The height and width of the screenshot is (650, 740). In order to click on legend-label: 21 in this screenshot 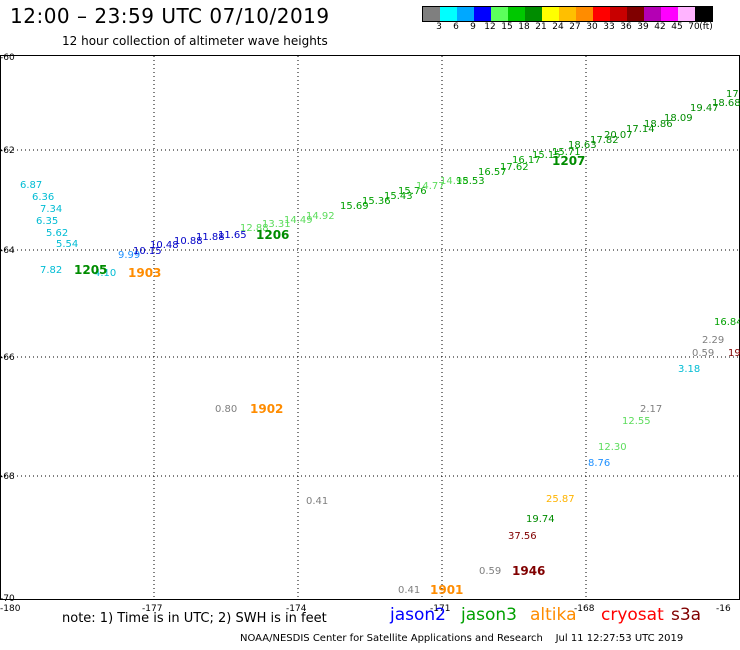, I will do `click(541, 27)`.